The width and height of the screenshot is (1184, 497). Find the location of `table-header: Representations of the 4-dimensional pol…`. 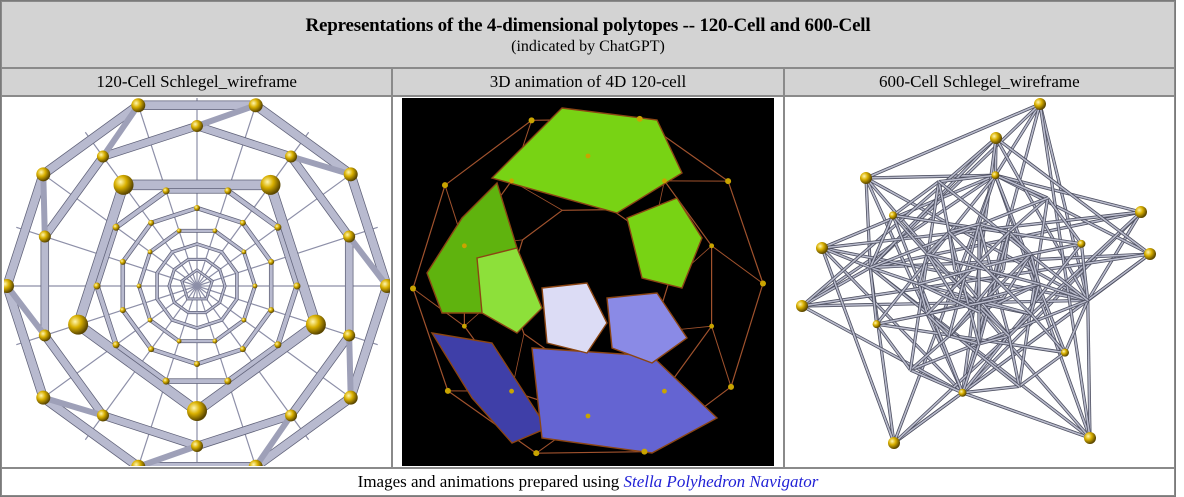

table-header: Representations of the 4-dimensional pol… is located at coordinates (588, 34).